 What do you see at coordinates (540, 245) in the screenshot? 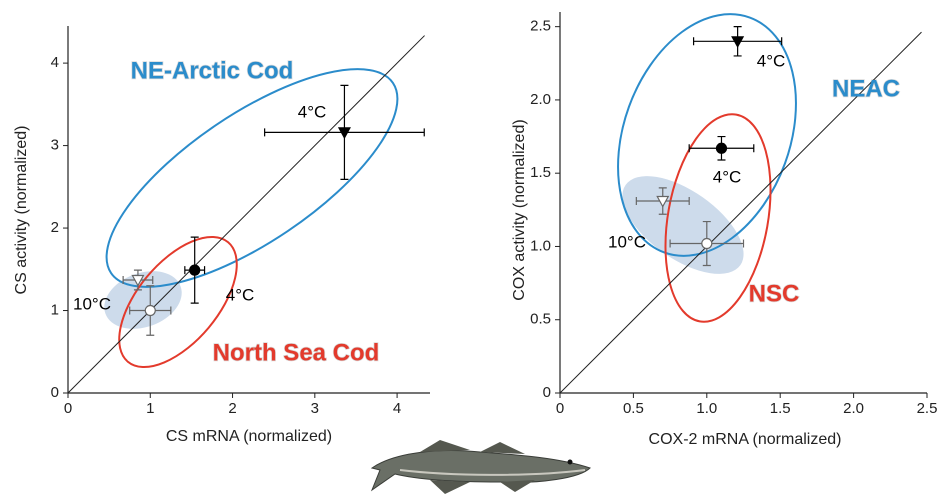
I see `y-tick-label: 1.0` at bounding box center [540, 245].